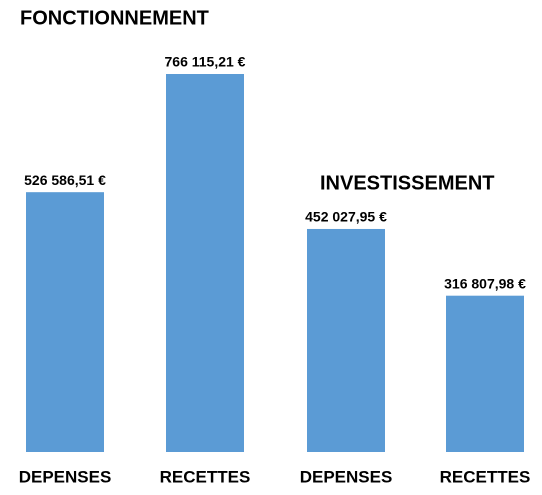  What do you see at coordinates (407, 183) in the screenshot?
I see `chart-title: INVESTISSEMENT` at bounding box center [407, 183].